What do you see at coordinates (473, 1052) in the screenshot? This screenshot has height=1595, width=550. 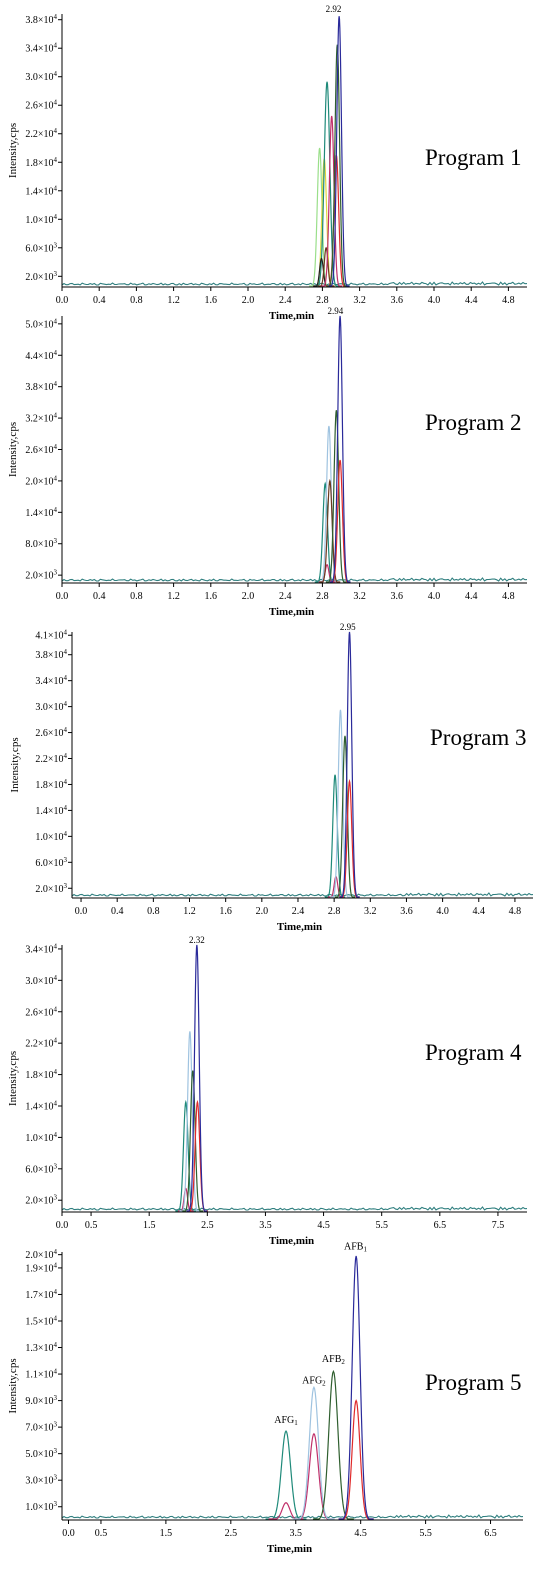 I see `program-label: Program 4` at bounding box center [473, 1052].